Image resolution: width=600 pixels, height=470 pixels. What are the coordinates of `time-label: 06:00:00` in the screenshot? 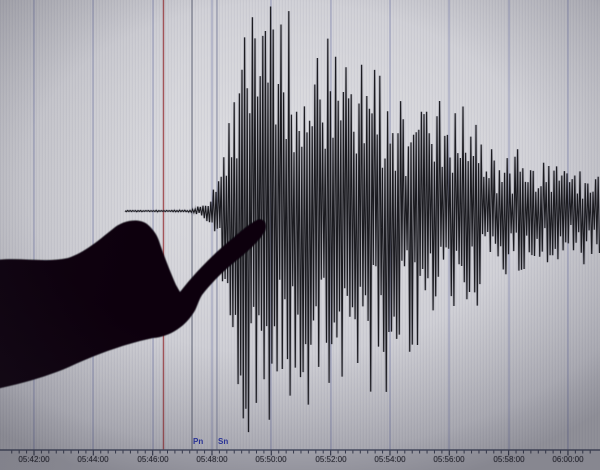 It's located at (568, 459).